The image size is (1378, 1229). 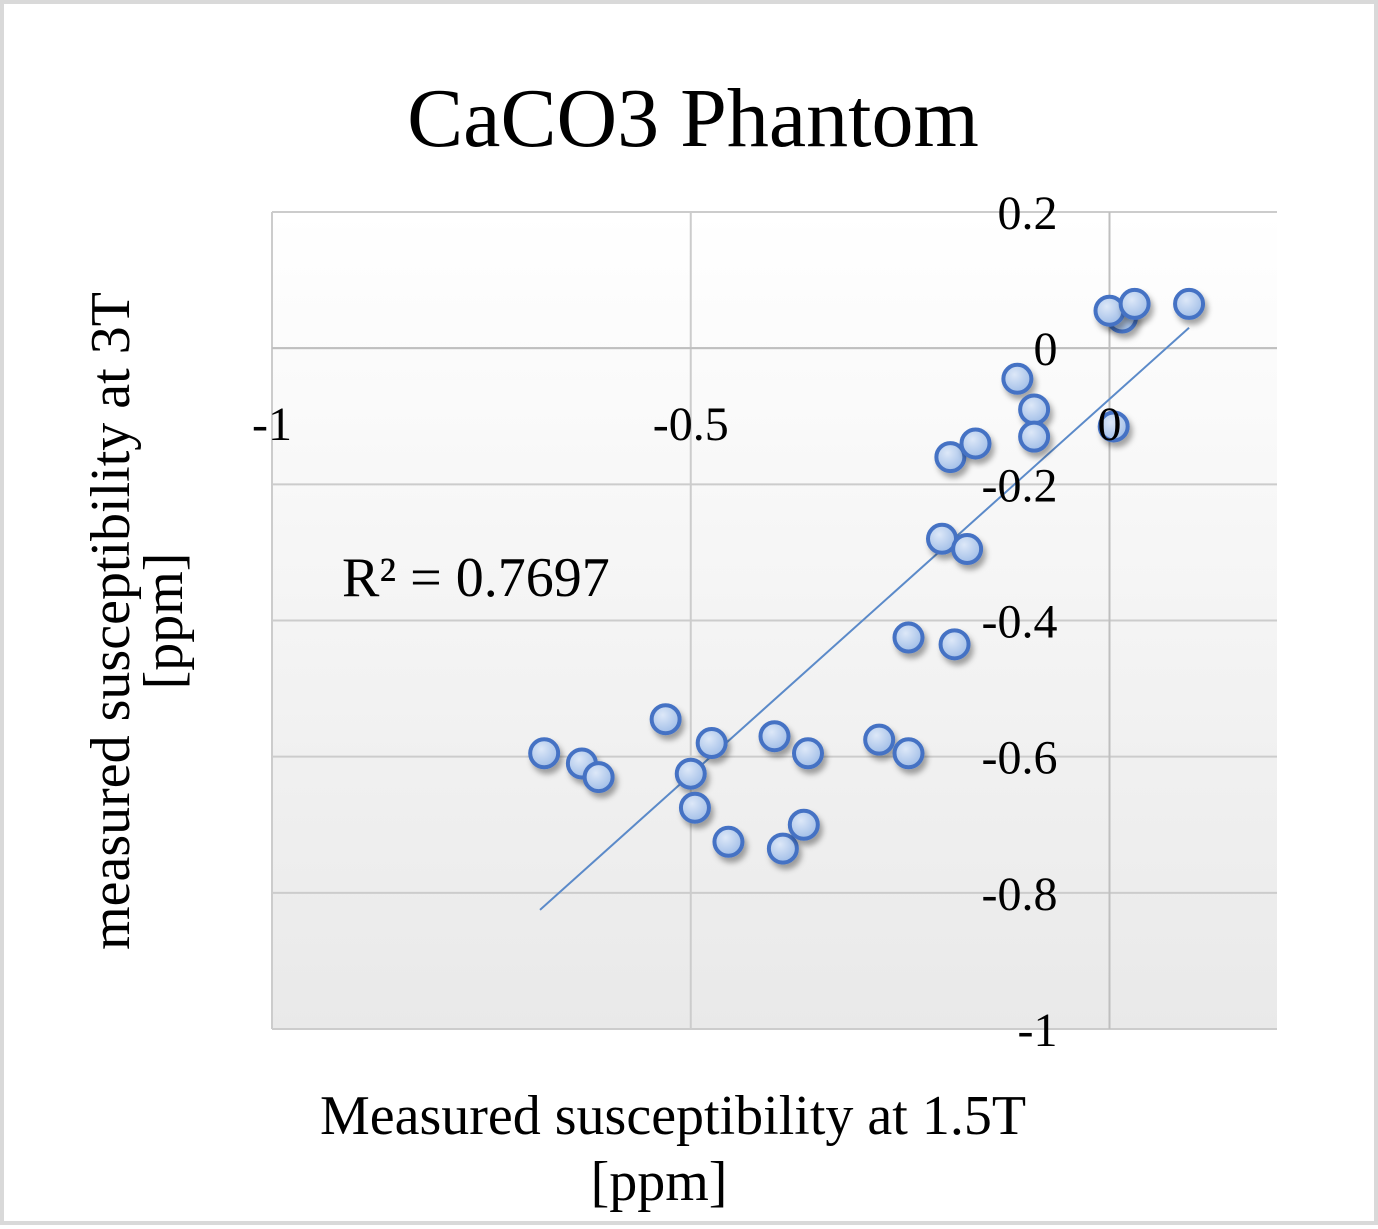 What do you see at coordinates (476, 578) in the screenshot?
I see `r-squared-label: R² = 0.7697` at bounding box center [476, 578].